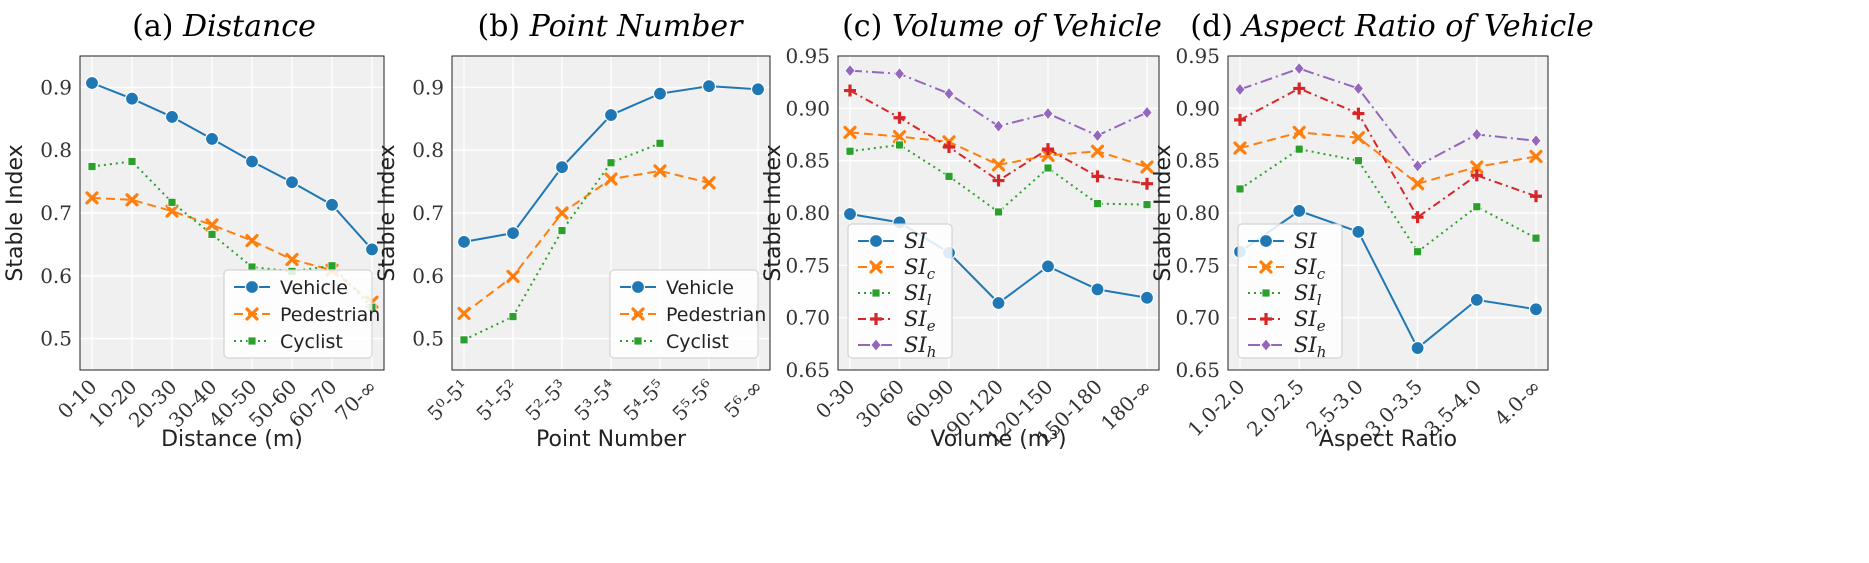  What do you see at coordinates (1197, 56) in the screenshot?
I see `y-tick-label: 0.95` at bounding box center [1197, 56].